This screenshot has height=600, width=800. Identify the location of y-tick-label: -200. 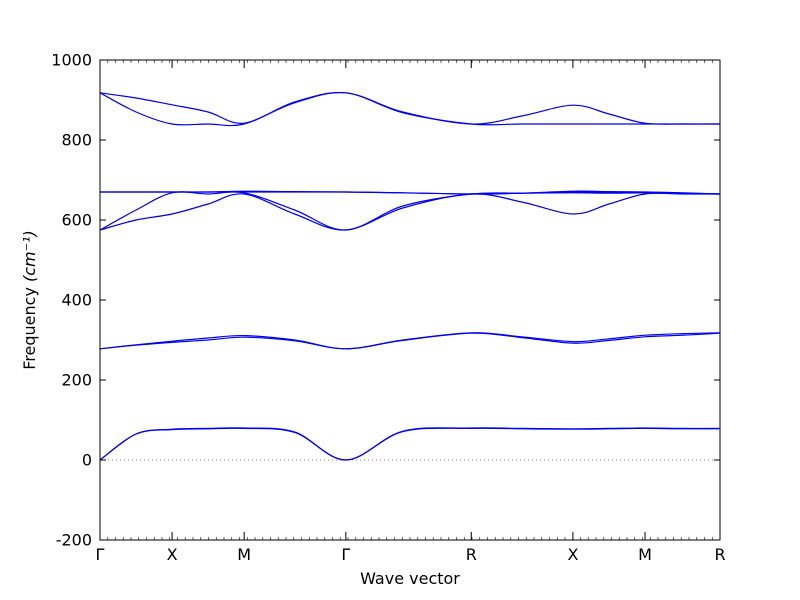
(74, 540).